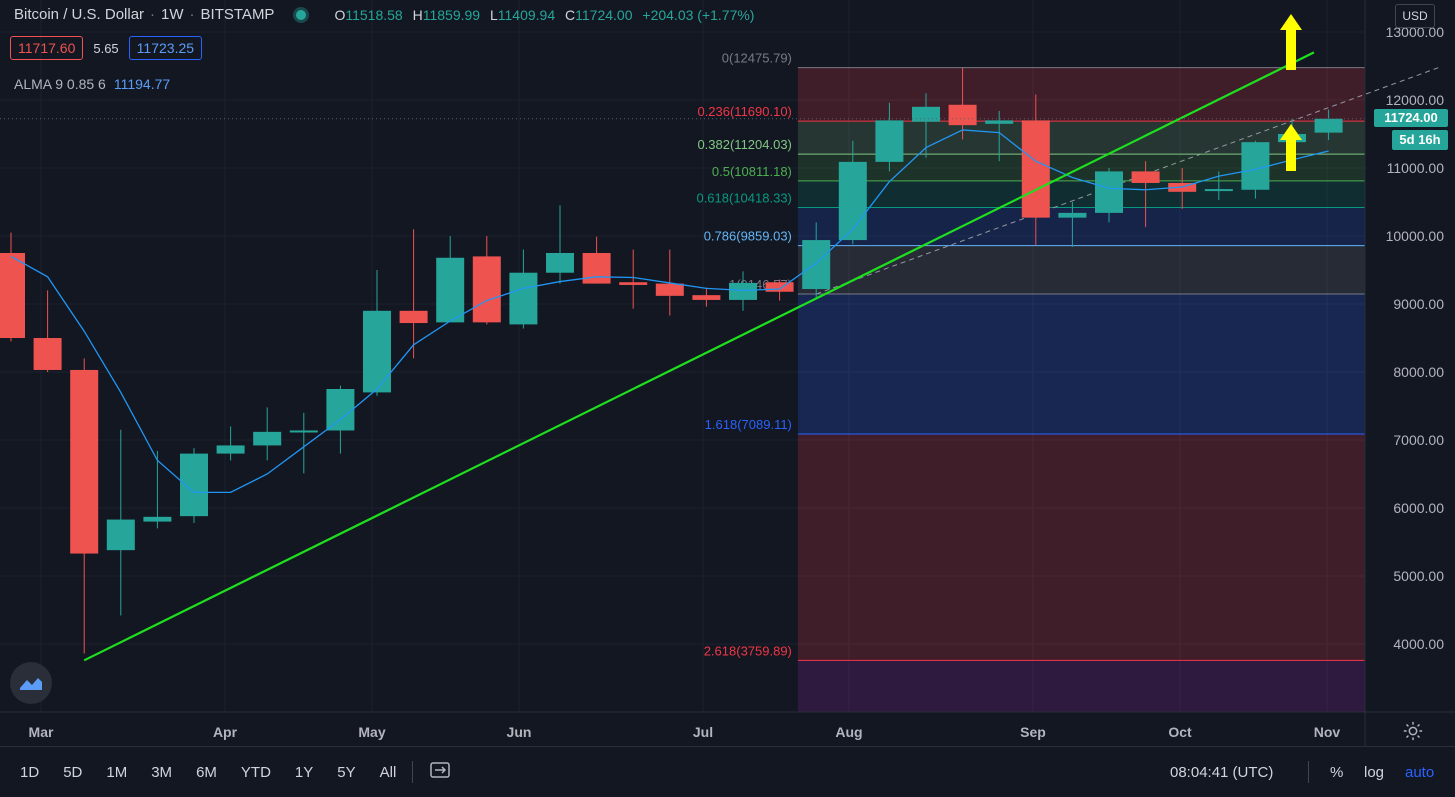 Image resolution: width=1455 pixels, height=797 pixels. Describe the element at coordinates (1418, 576) in the screenshot. I see `price-axis-label: 5000.00` at that location.